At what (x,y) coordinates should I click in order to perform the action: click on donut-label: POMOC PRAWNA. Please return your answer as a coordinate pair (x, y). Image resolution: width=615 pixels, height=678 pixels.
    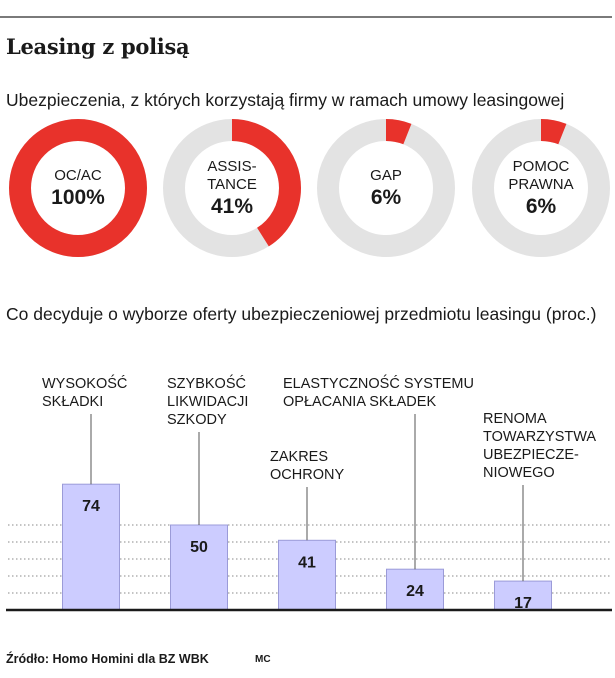
    Looking at the image, I should click on (541, 175).